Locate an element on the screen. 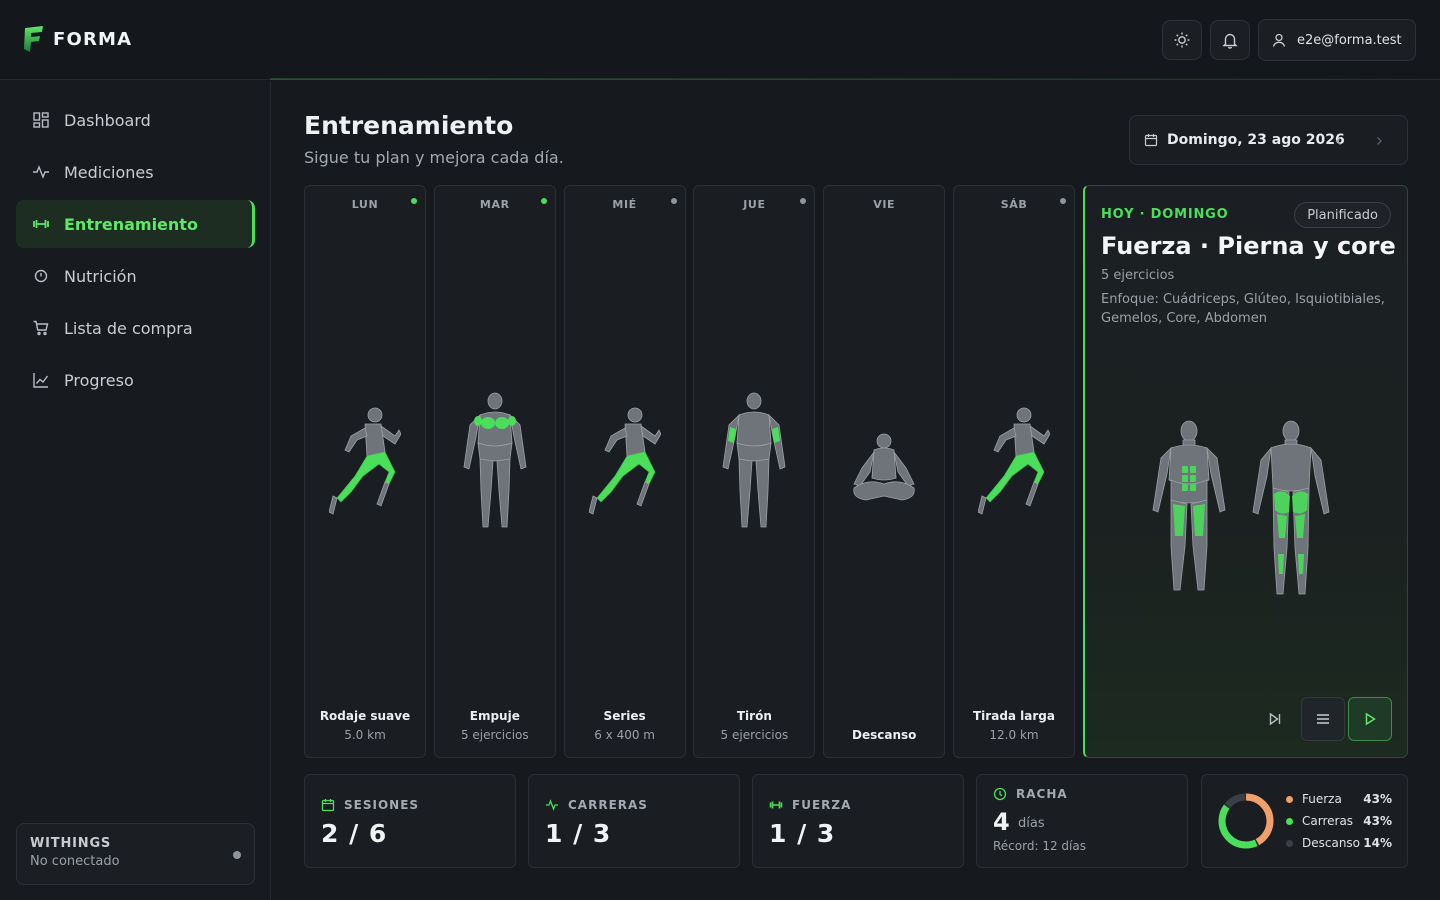 The image size is (1440, 900). distribution-card: Fuerza 43% Carreras 43% Descanso 14% is located at coordinates (1304, 821).